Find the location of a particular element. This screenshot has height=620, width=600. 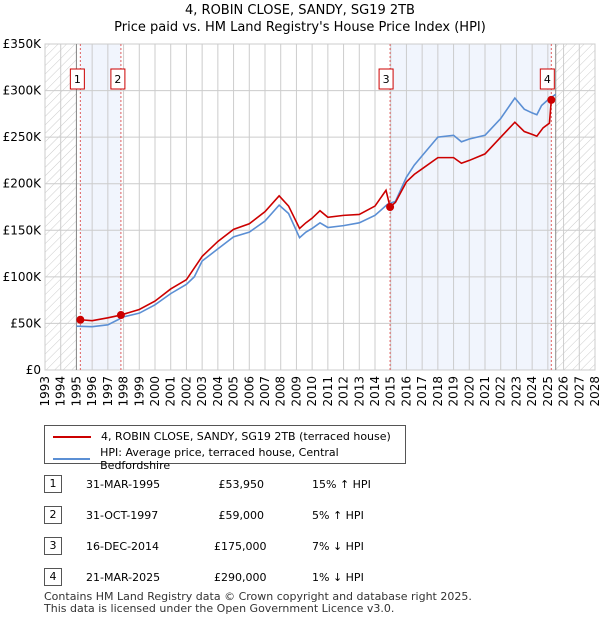

x-tick-label: 2007 is located at coordinates (265, 391).